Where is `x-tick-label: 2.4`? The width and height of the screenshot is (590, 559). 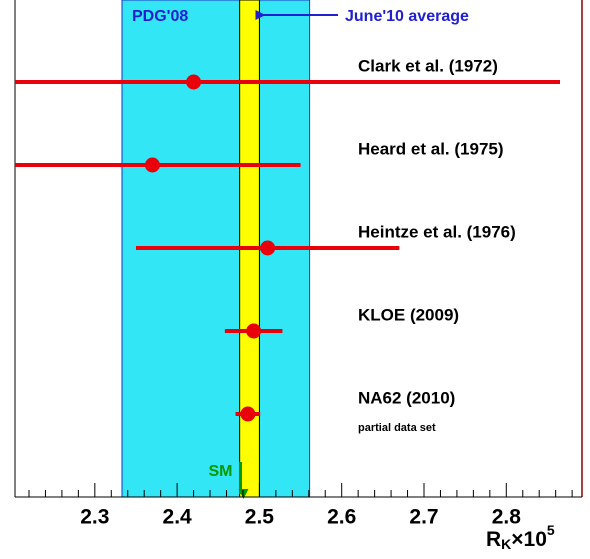 x-tick-label: 2.4 is located at coordinates (178, 517).